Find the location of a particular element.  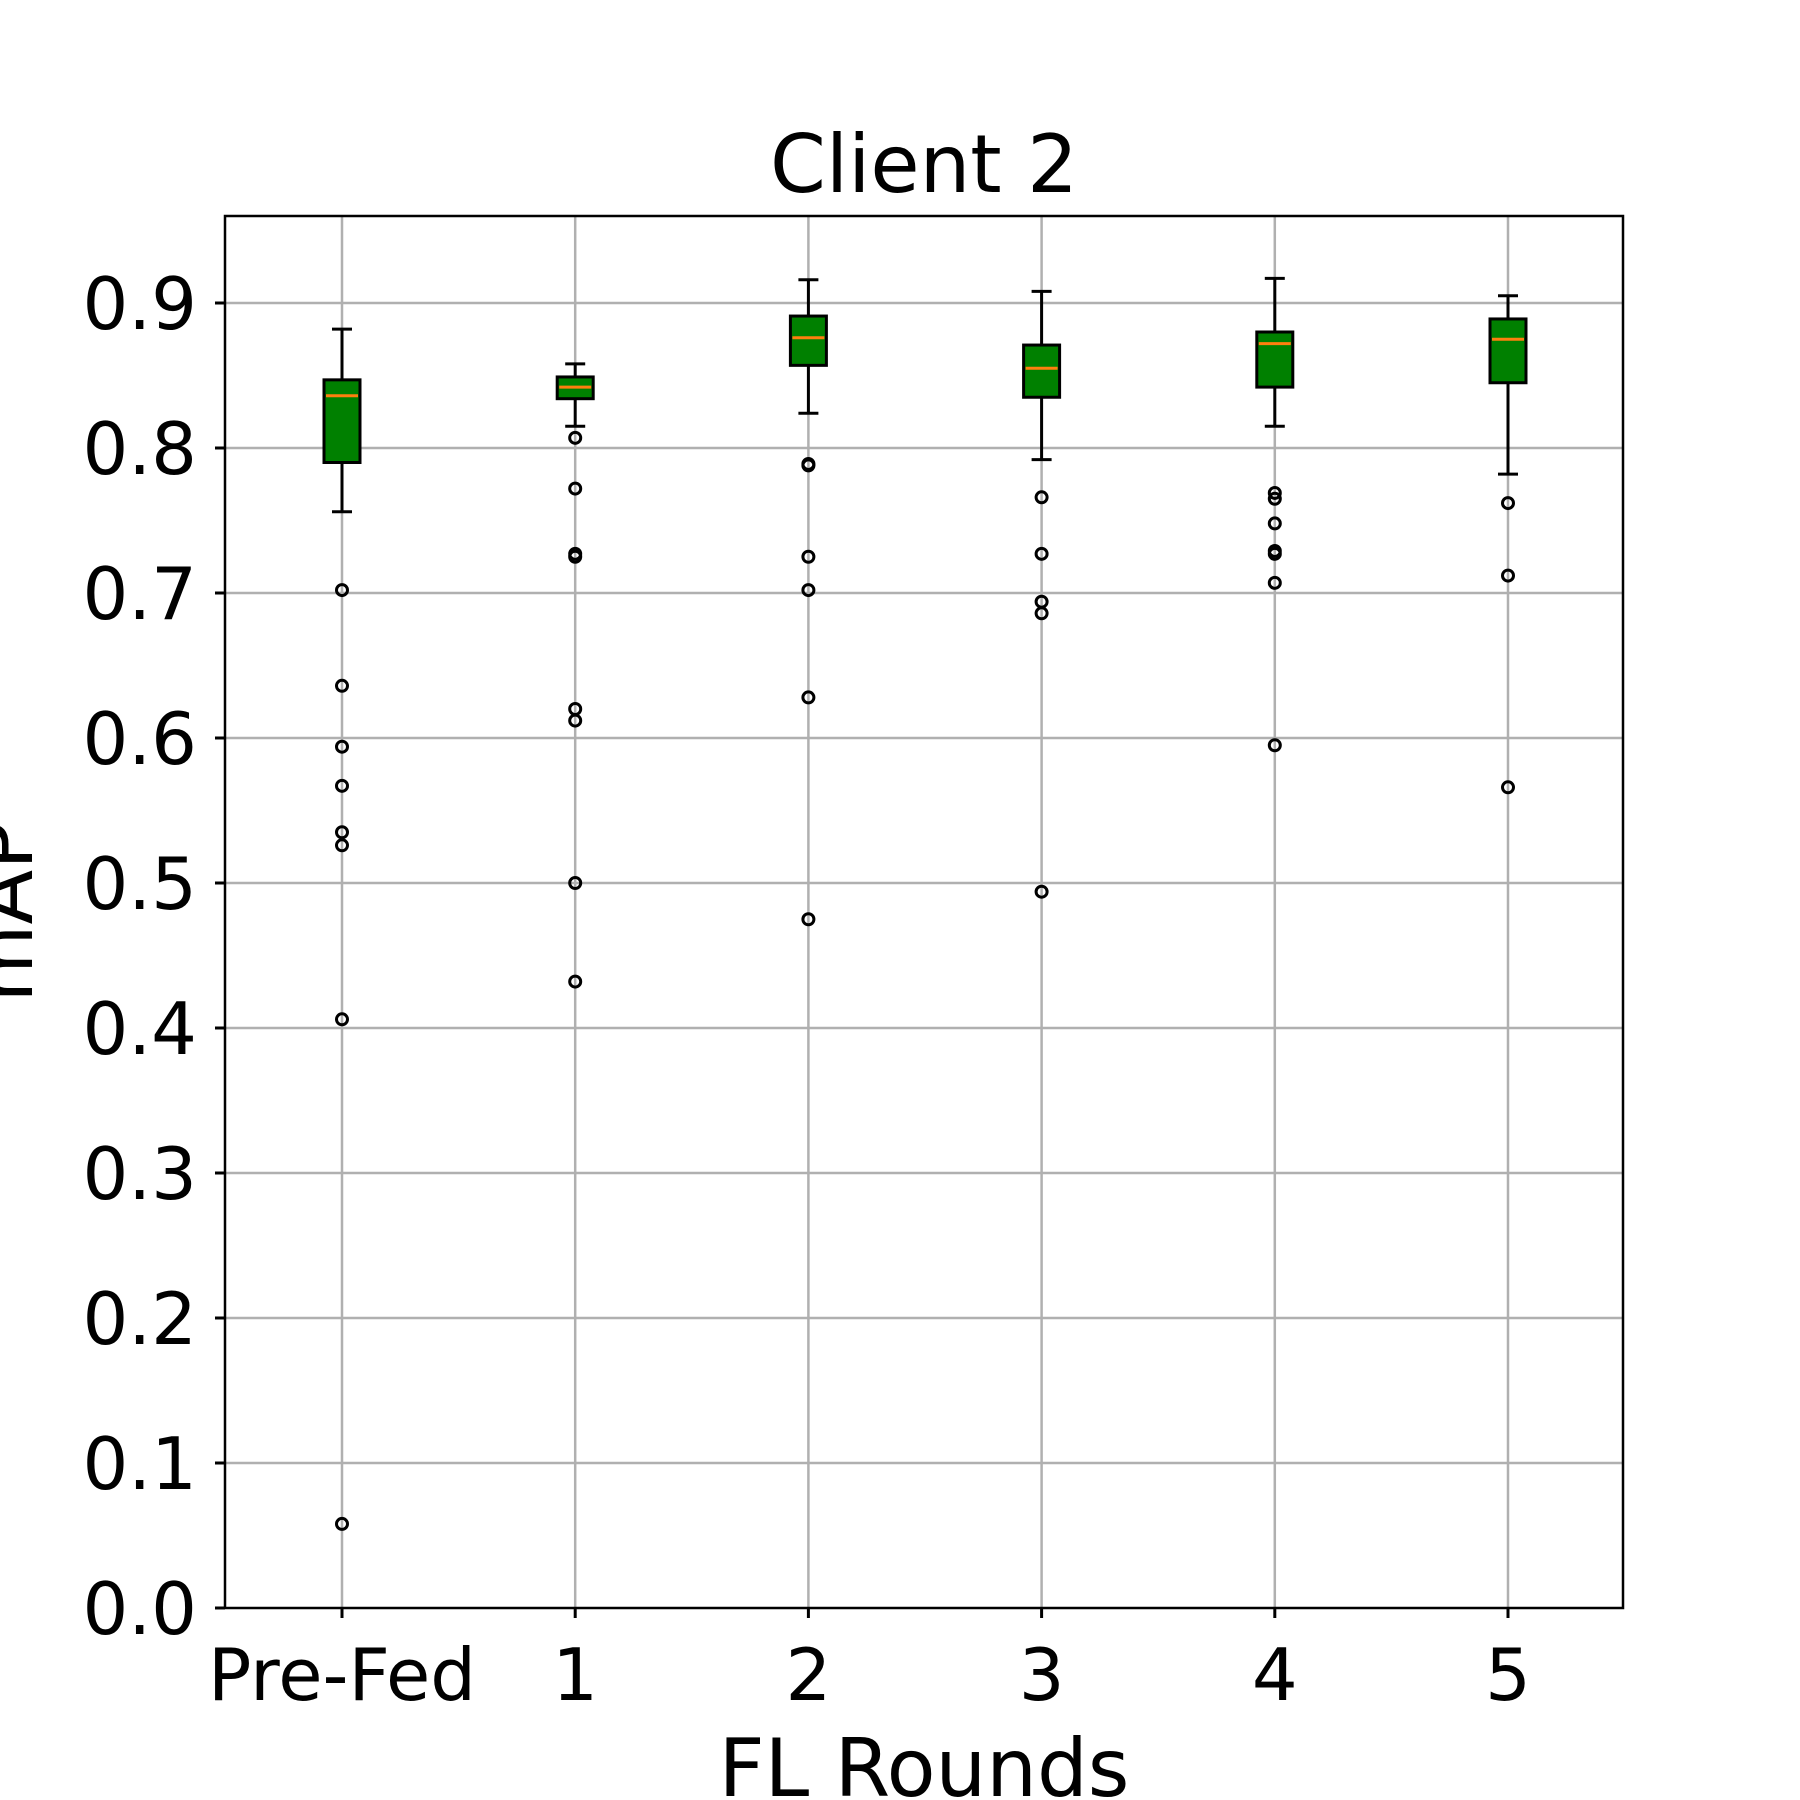

y-tick-label: 0.2 is located at coordinates (139, 1319).